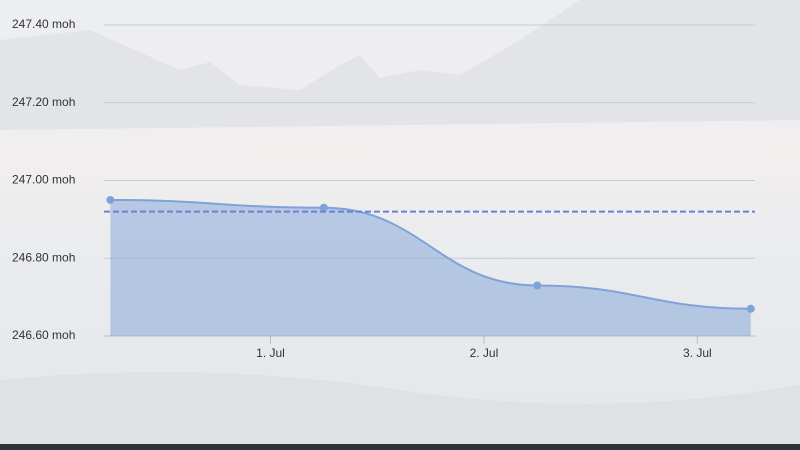 This screenshot has width=800, height=450. I want to click on x-tick-label: 3. Jul, so click(697, 353).